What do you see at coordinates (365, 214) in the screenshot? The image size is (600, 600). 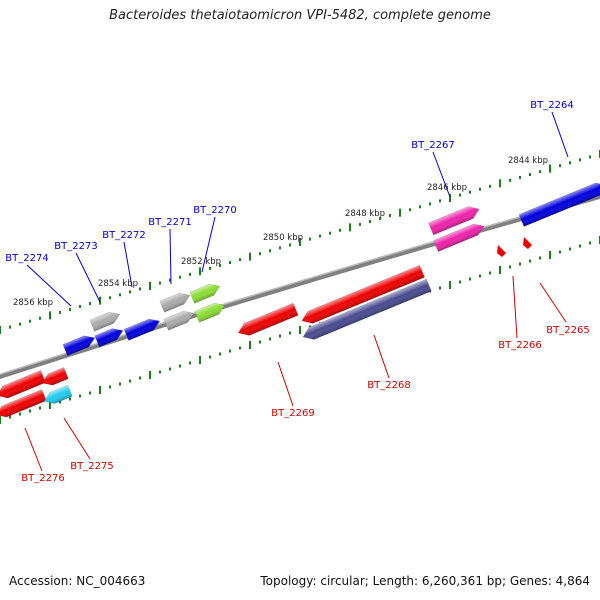 I see `scale-label: 2848 kbp` at bounding box center [365, 214].